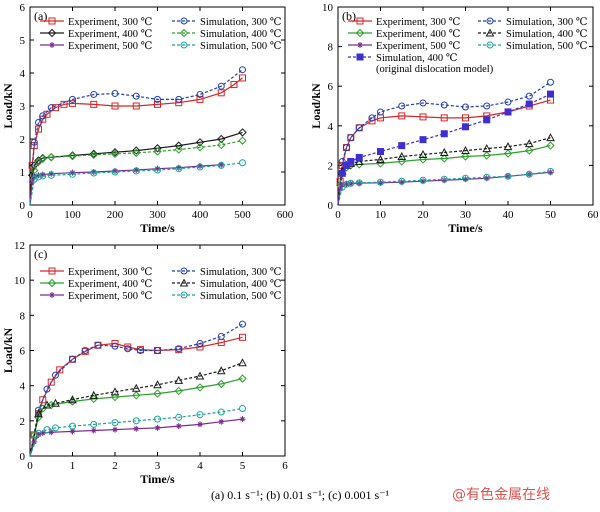 Image resolution: width=600 pixels, height=512 pixels. What do you see at coordinates (40, 254) in the screenshot?
I see `panel-label: (c)` at bounding box center [40, 254].